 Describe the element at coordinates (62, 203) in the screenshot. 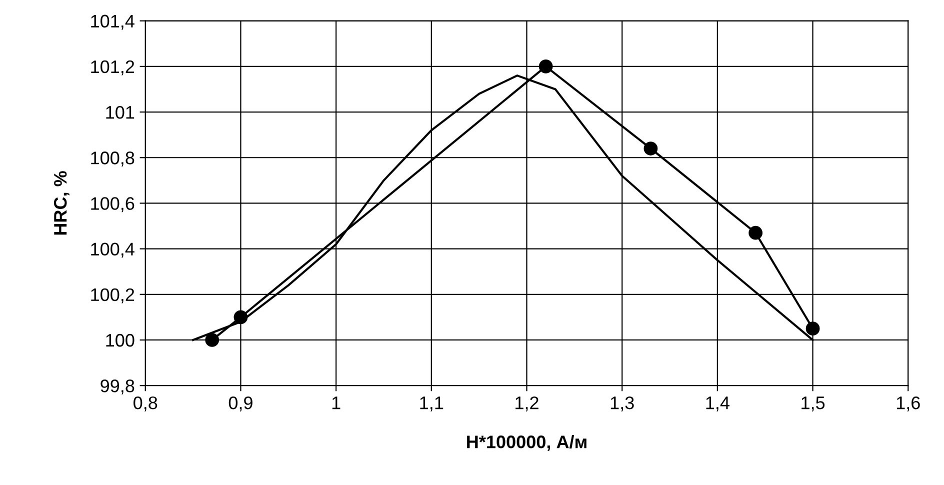

I see `y-axis-title: HRC, %` at that location.